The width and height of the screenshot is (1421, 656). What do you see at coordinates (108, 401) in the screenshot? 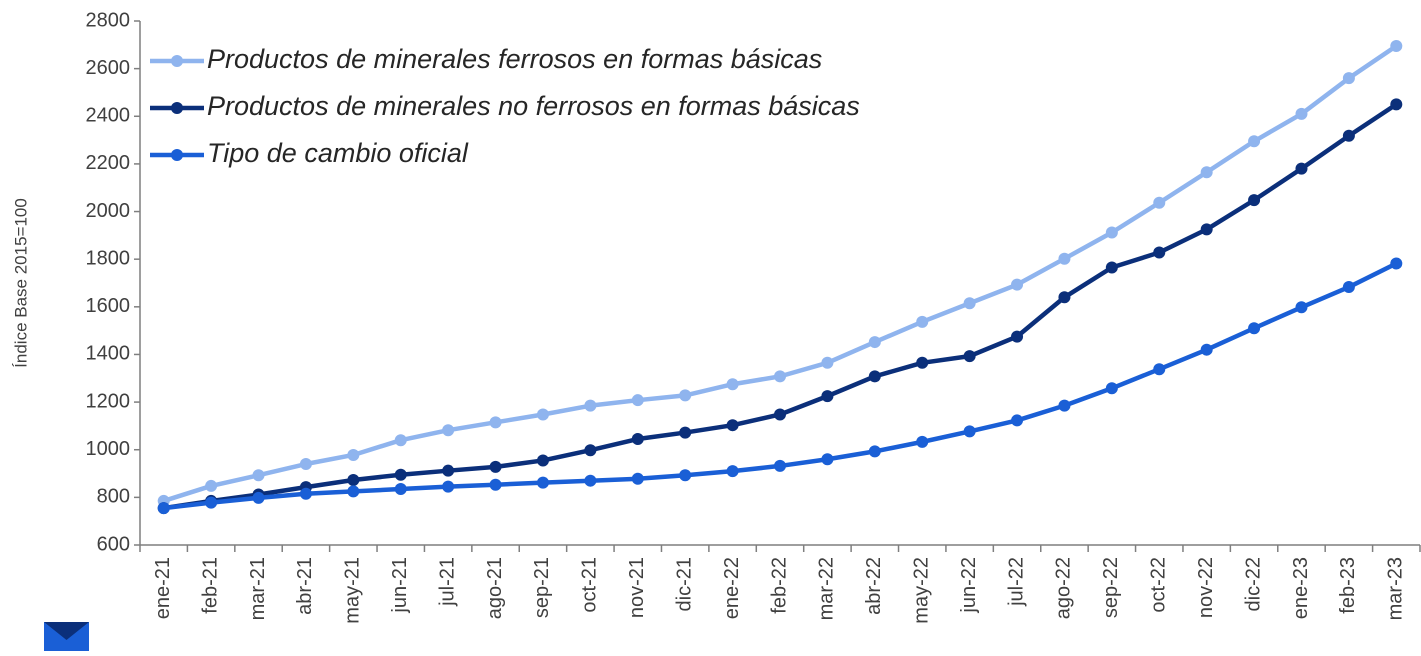
I see `y-tick-label: 1200` at bounding box center [108, 401].